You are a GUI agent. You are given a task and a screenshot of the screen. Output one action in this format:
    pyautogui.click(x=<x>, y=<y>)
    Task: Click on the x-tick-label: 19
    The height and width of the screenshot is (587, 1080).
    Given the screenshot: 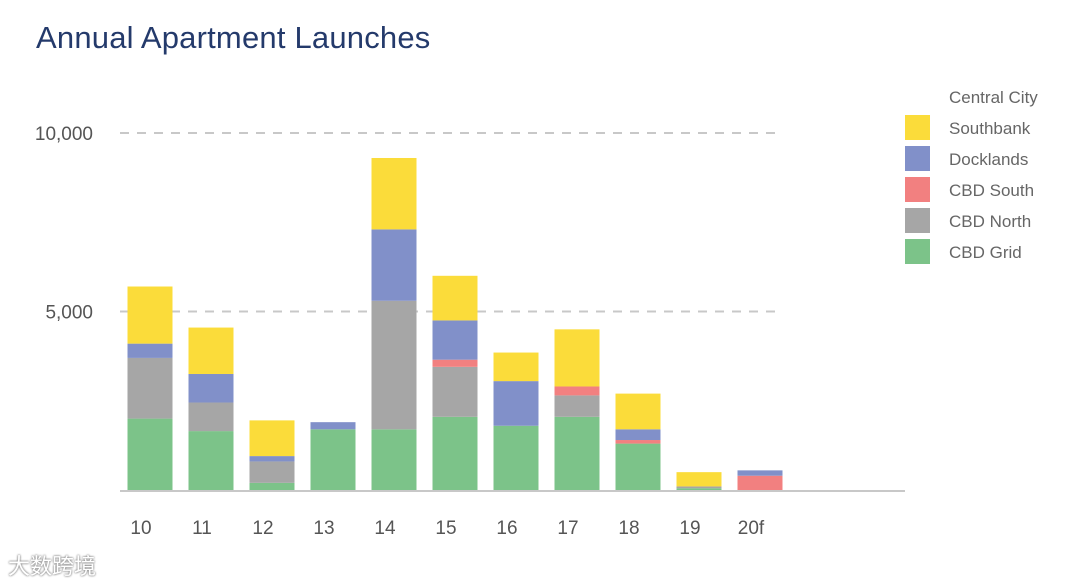 What is the action you would take?
    pyautogui.click(x=689, y=528)
    